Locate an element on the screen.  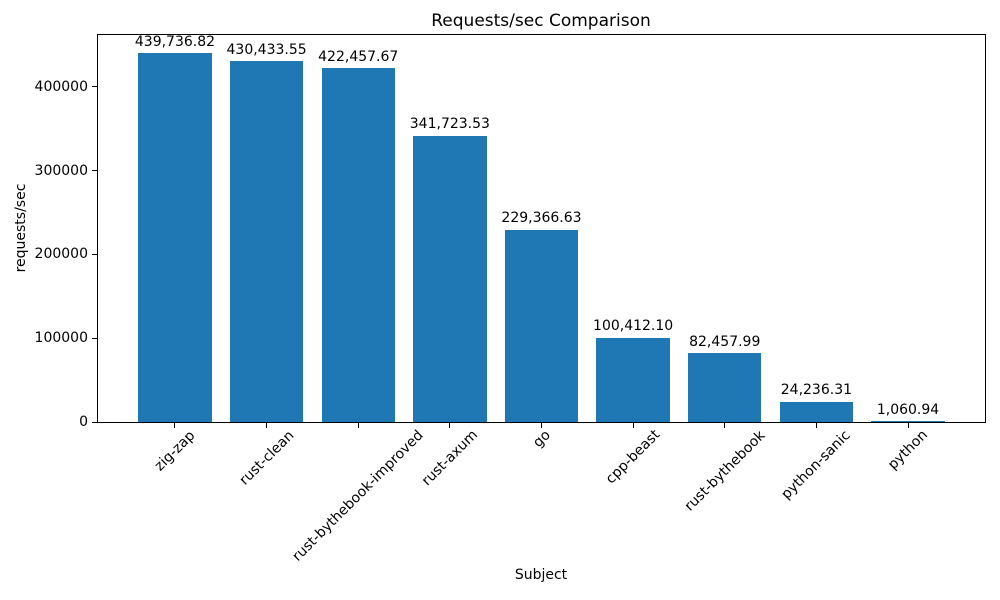
bar-value-label: 422,457.67 is located at coordinates (358, 56).